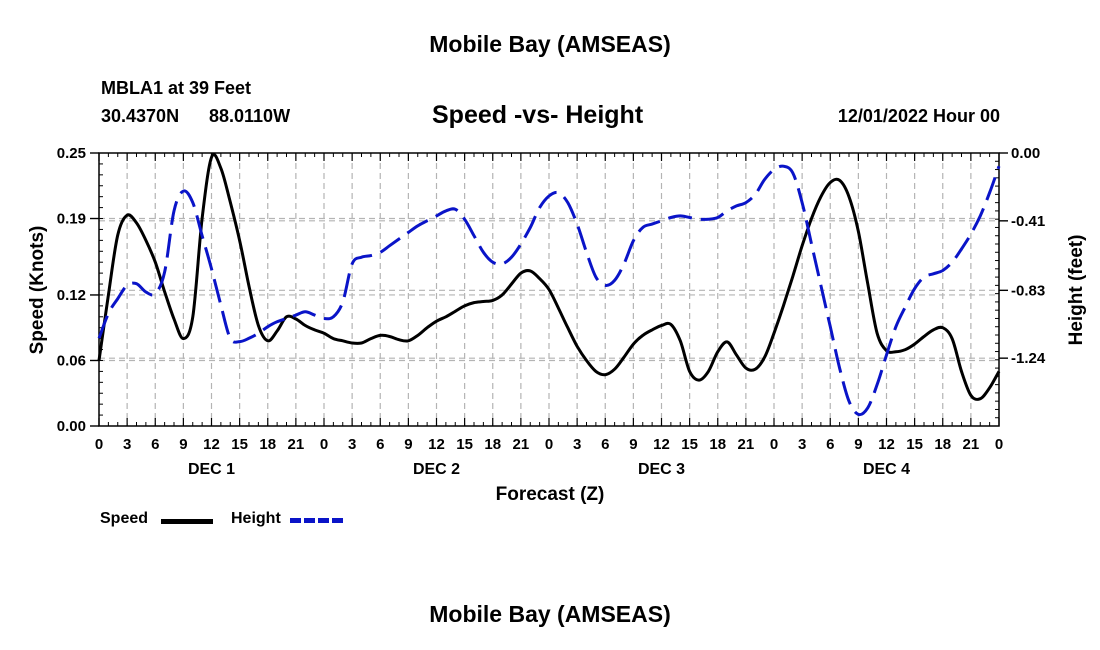 This screenshot has width=1100, height=650. What do you see at coordinates (256, 518) in the screenshot?
I see `legend-height-label: Height` at bounding box center [256, 518].